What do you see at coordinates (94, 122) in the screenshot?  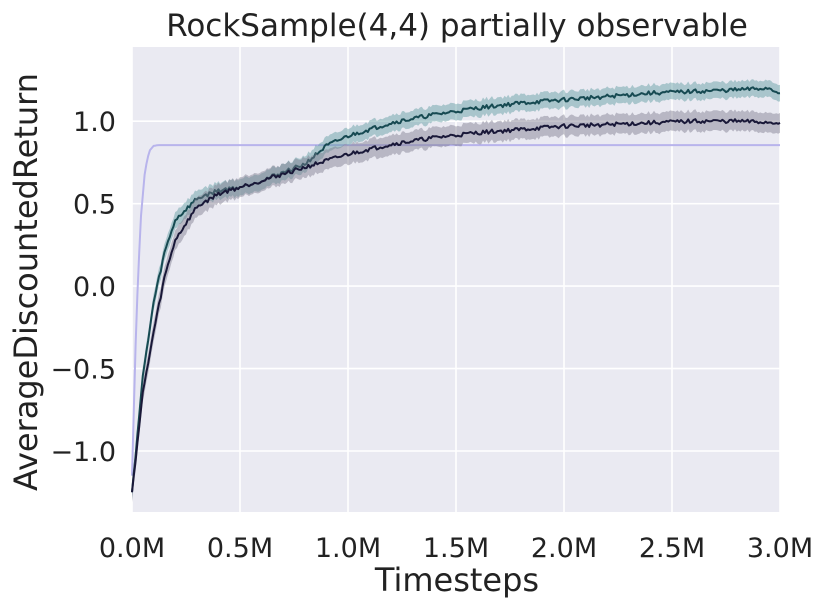 I see `y-tick-label-4: 1.0` at bounding box center [94, 122].